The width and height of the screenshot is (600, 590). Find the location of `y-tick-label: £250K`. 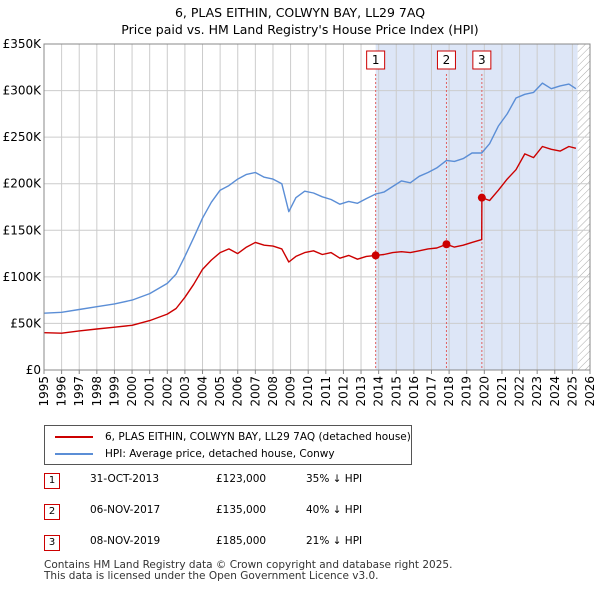

y-tick-label: £250K is located at coordinates (23, 137).